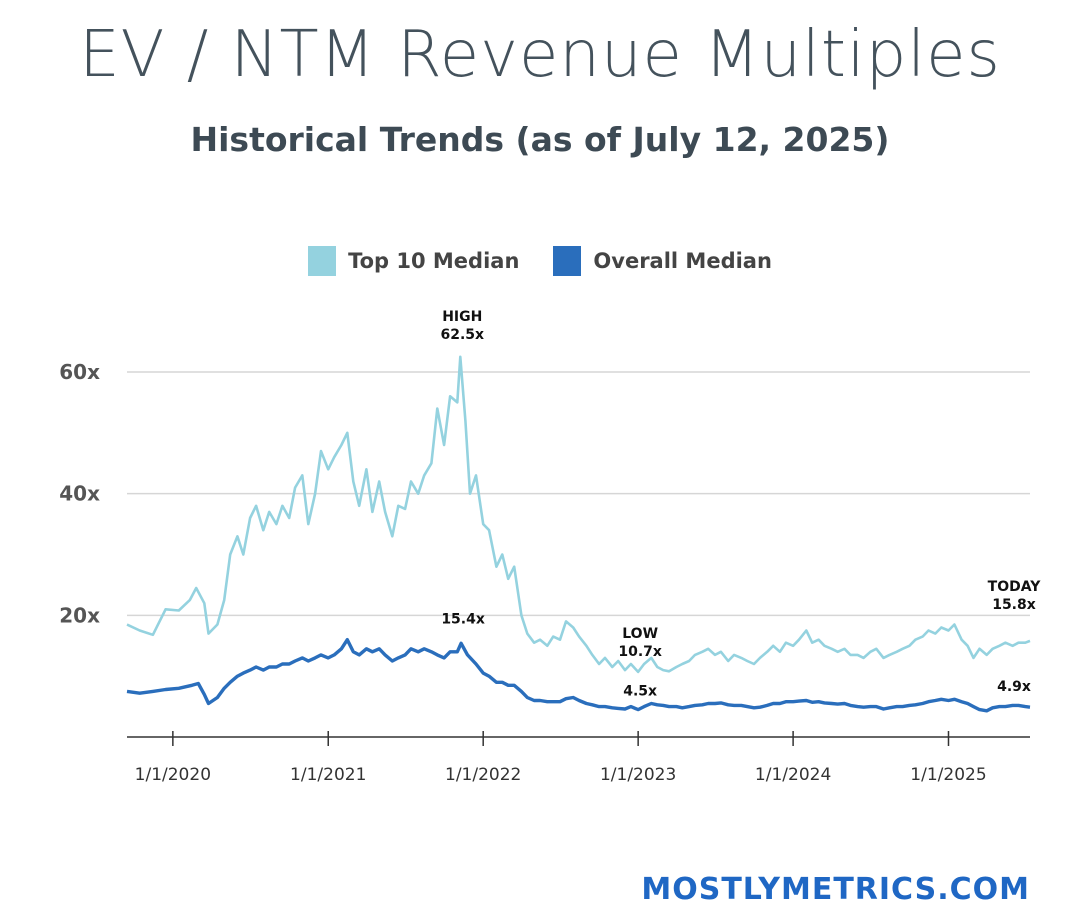  I want to click on legend: Top 10 Median Overall Median, so click(540, 261).